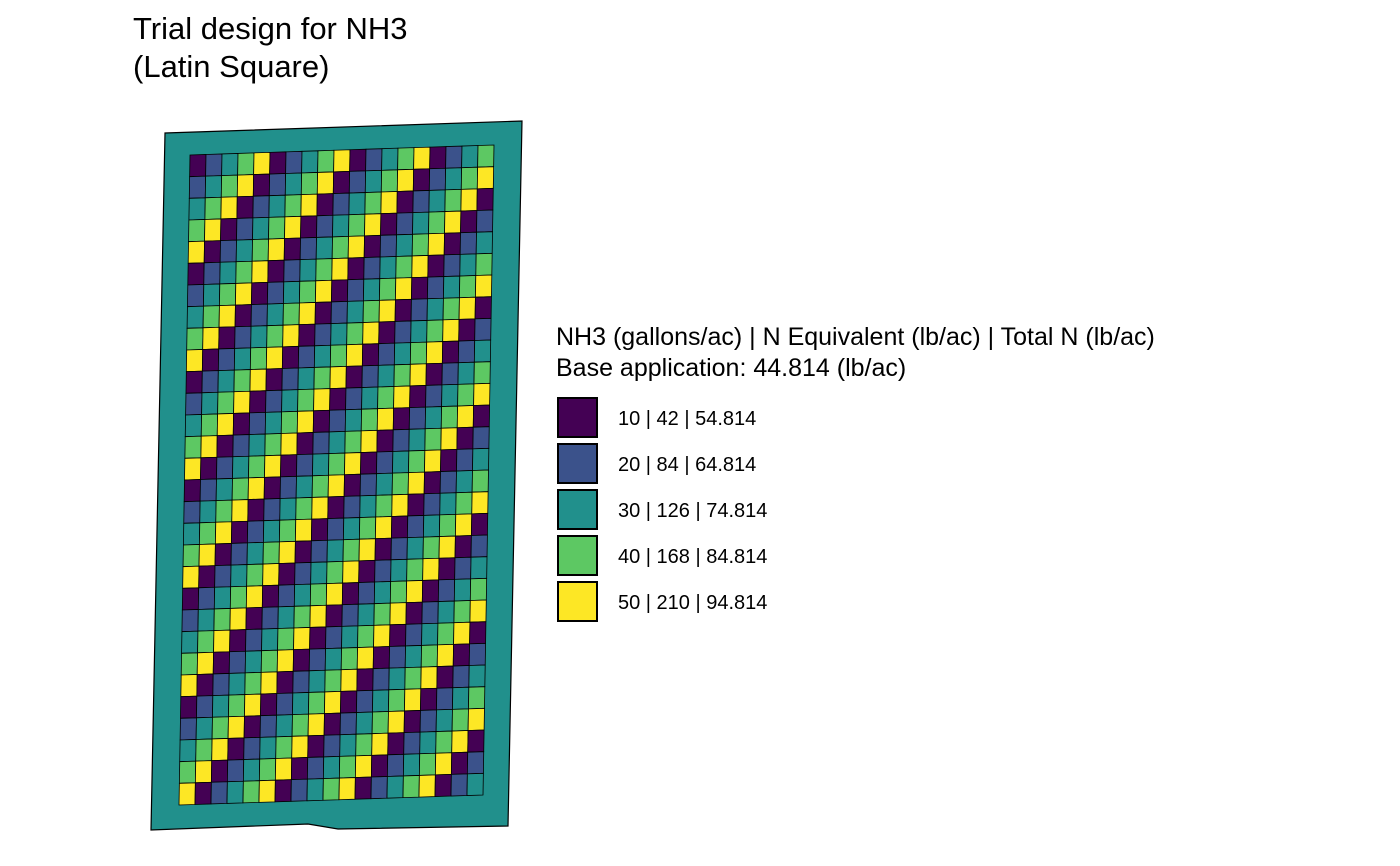  Describe the element at coordinates (855, 512) in the screenshot. I see `legend-item: 30 | 126 | 74.814` at that location.